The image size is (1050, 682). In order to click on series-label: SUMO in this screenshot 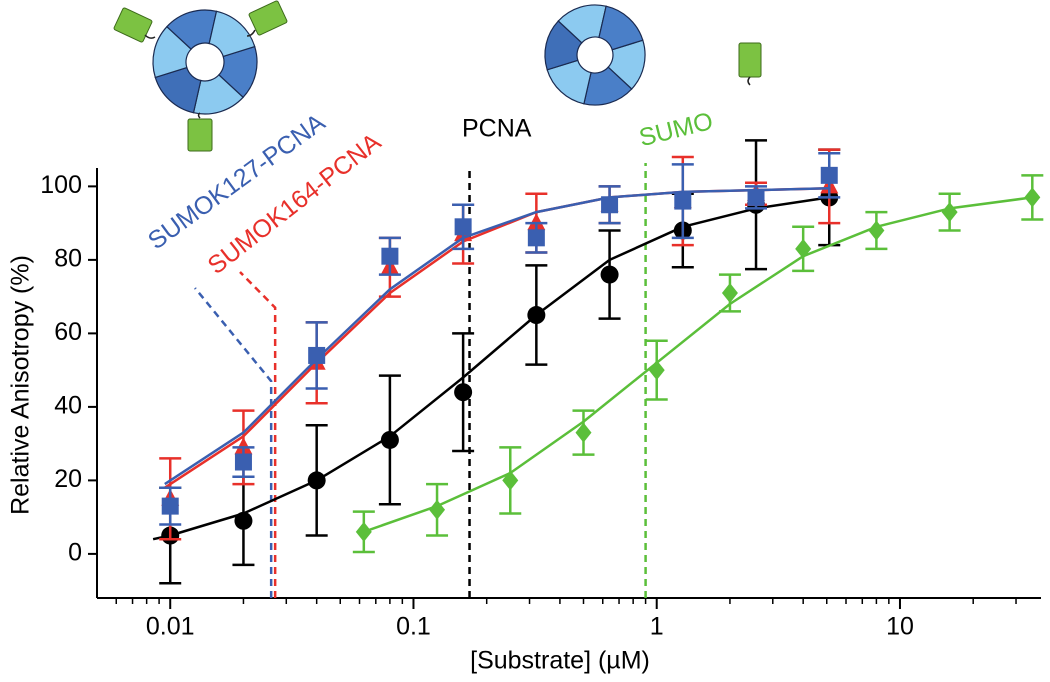, I will do `click(676, 129)`.